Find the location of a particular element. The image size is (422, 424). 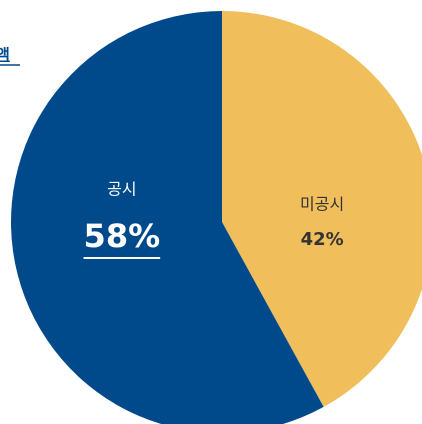

chart-title: 액 is located at coordinates (5, 55).